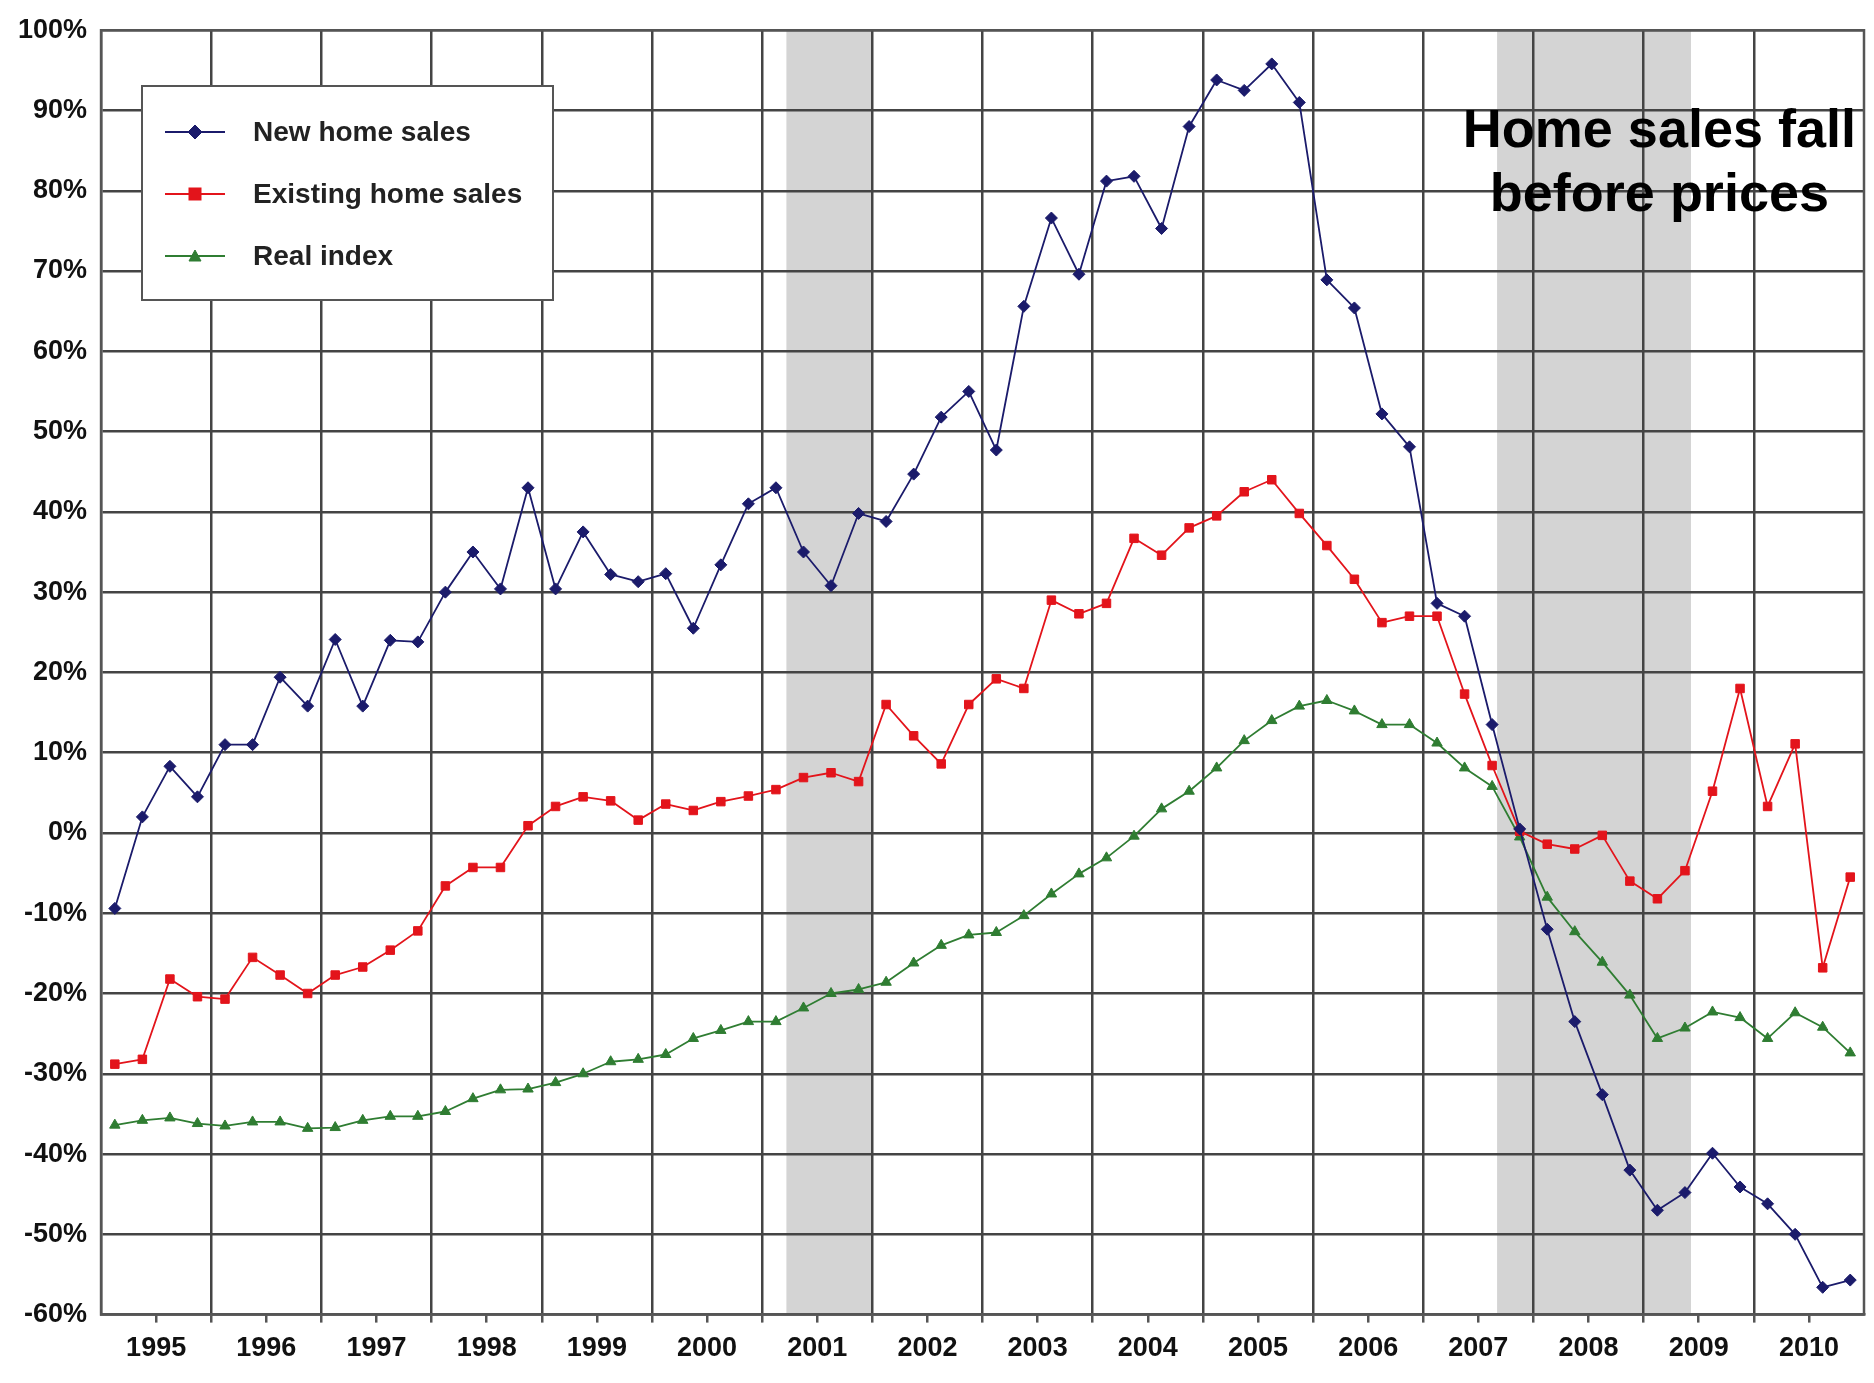  What do you see at coordinates (56, 991) in the screenshot?
I see `y-tick-label: -20%` at bounding box center [56, 991].